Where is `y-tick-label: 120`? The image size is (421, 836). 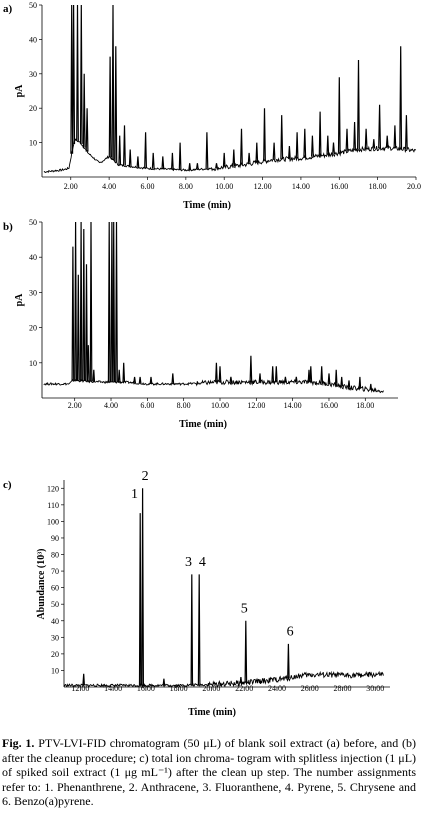 y-tick-label: 120 is located at coordinates (53, 488).